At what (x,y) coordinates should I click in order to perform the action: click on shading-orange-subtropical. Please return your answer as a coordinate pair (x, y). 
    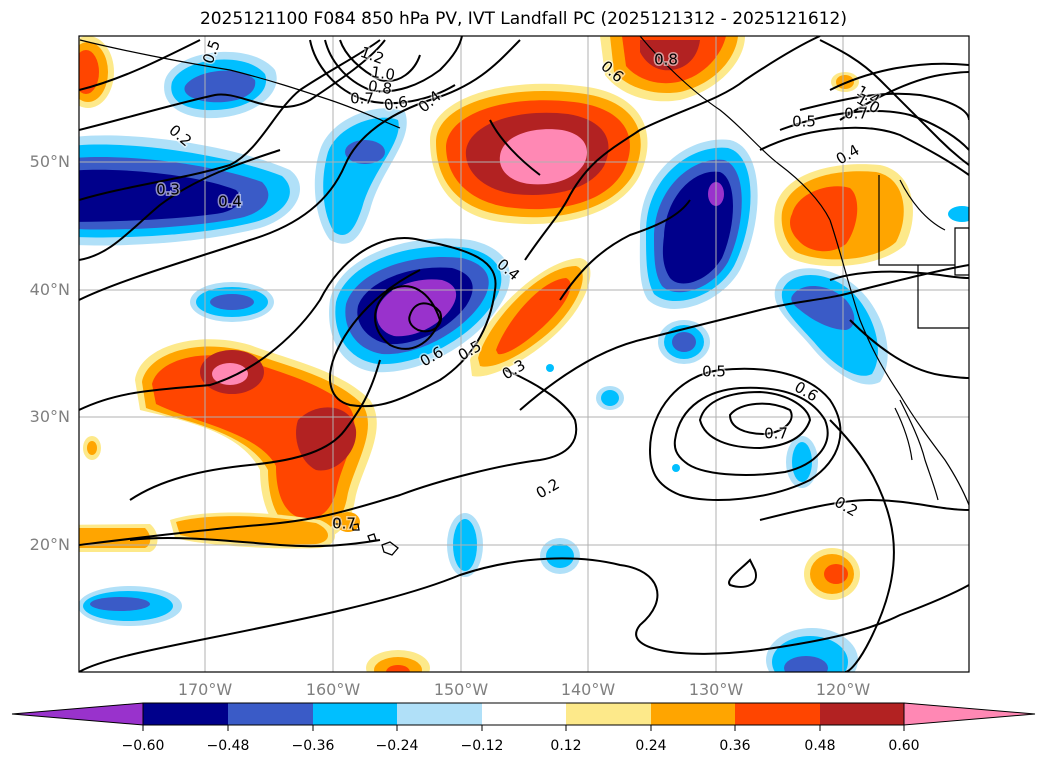
    Looking at the image, I should click on (256, 440).